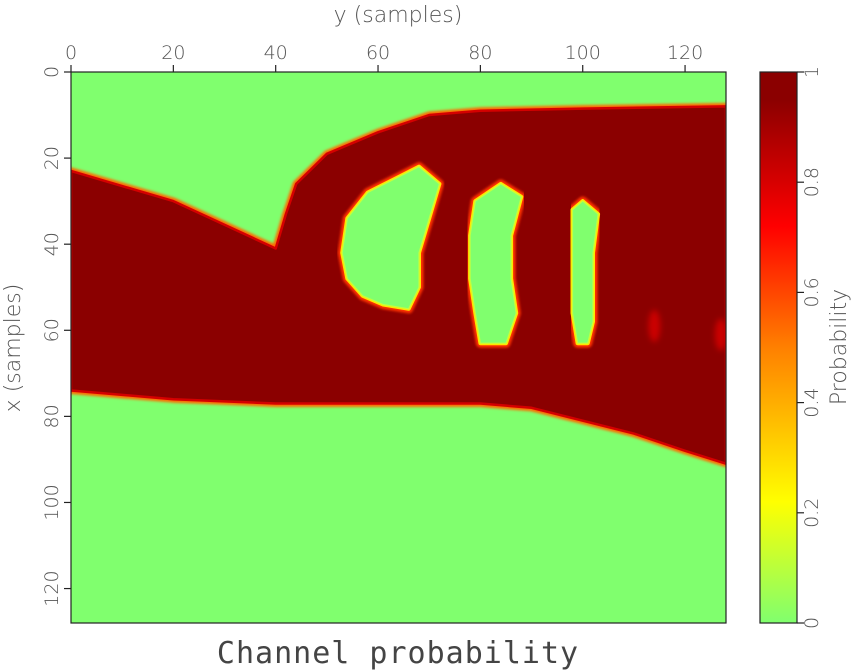  I want to click on colorbar-tick-label: 0.2, so click(812, 513).